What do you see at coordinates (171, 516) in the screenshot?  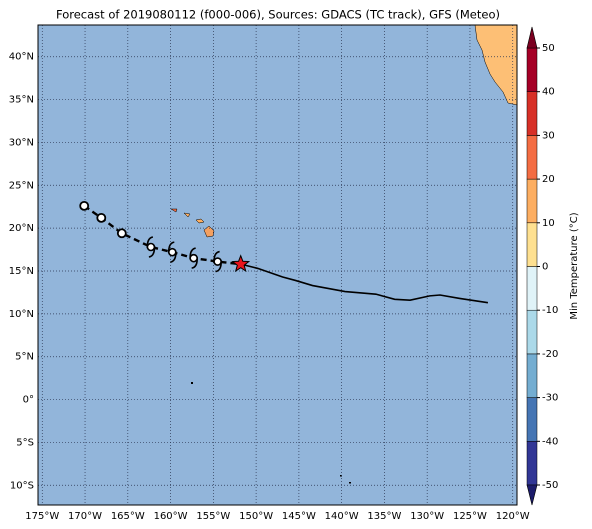 I see `x-tick-label: 160°W` at bounding box center [171, 516].